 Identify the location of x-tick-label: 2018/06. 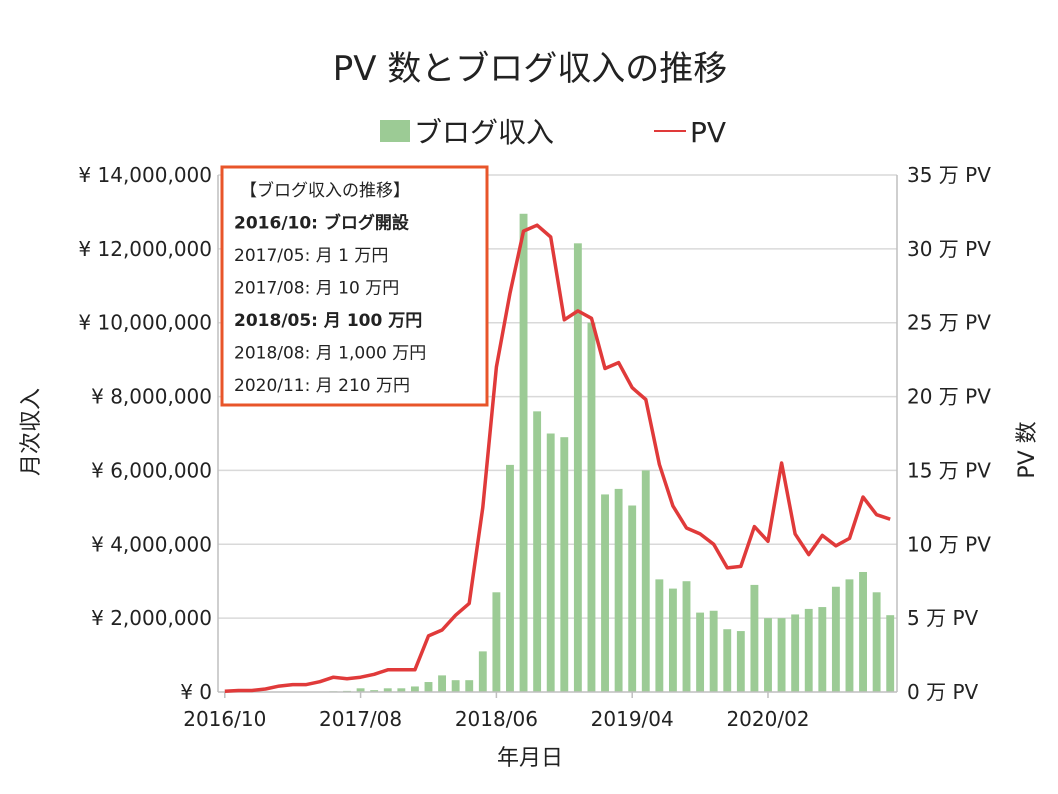
(496, 719).